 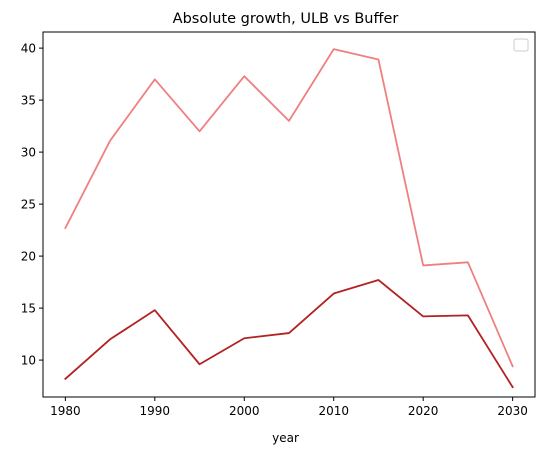 I want to click on chart-title: Absolute growth, ULB vs Buffer, so click(x=286, y=19).